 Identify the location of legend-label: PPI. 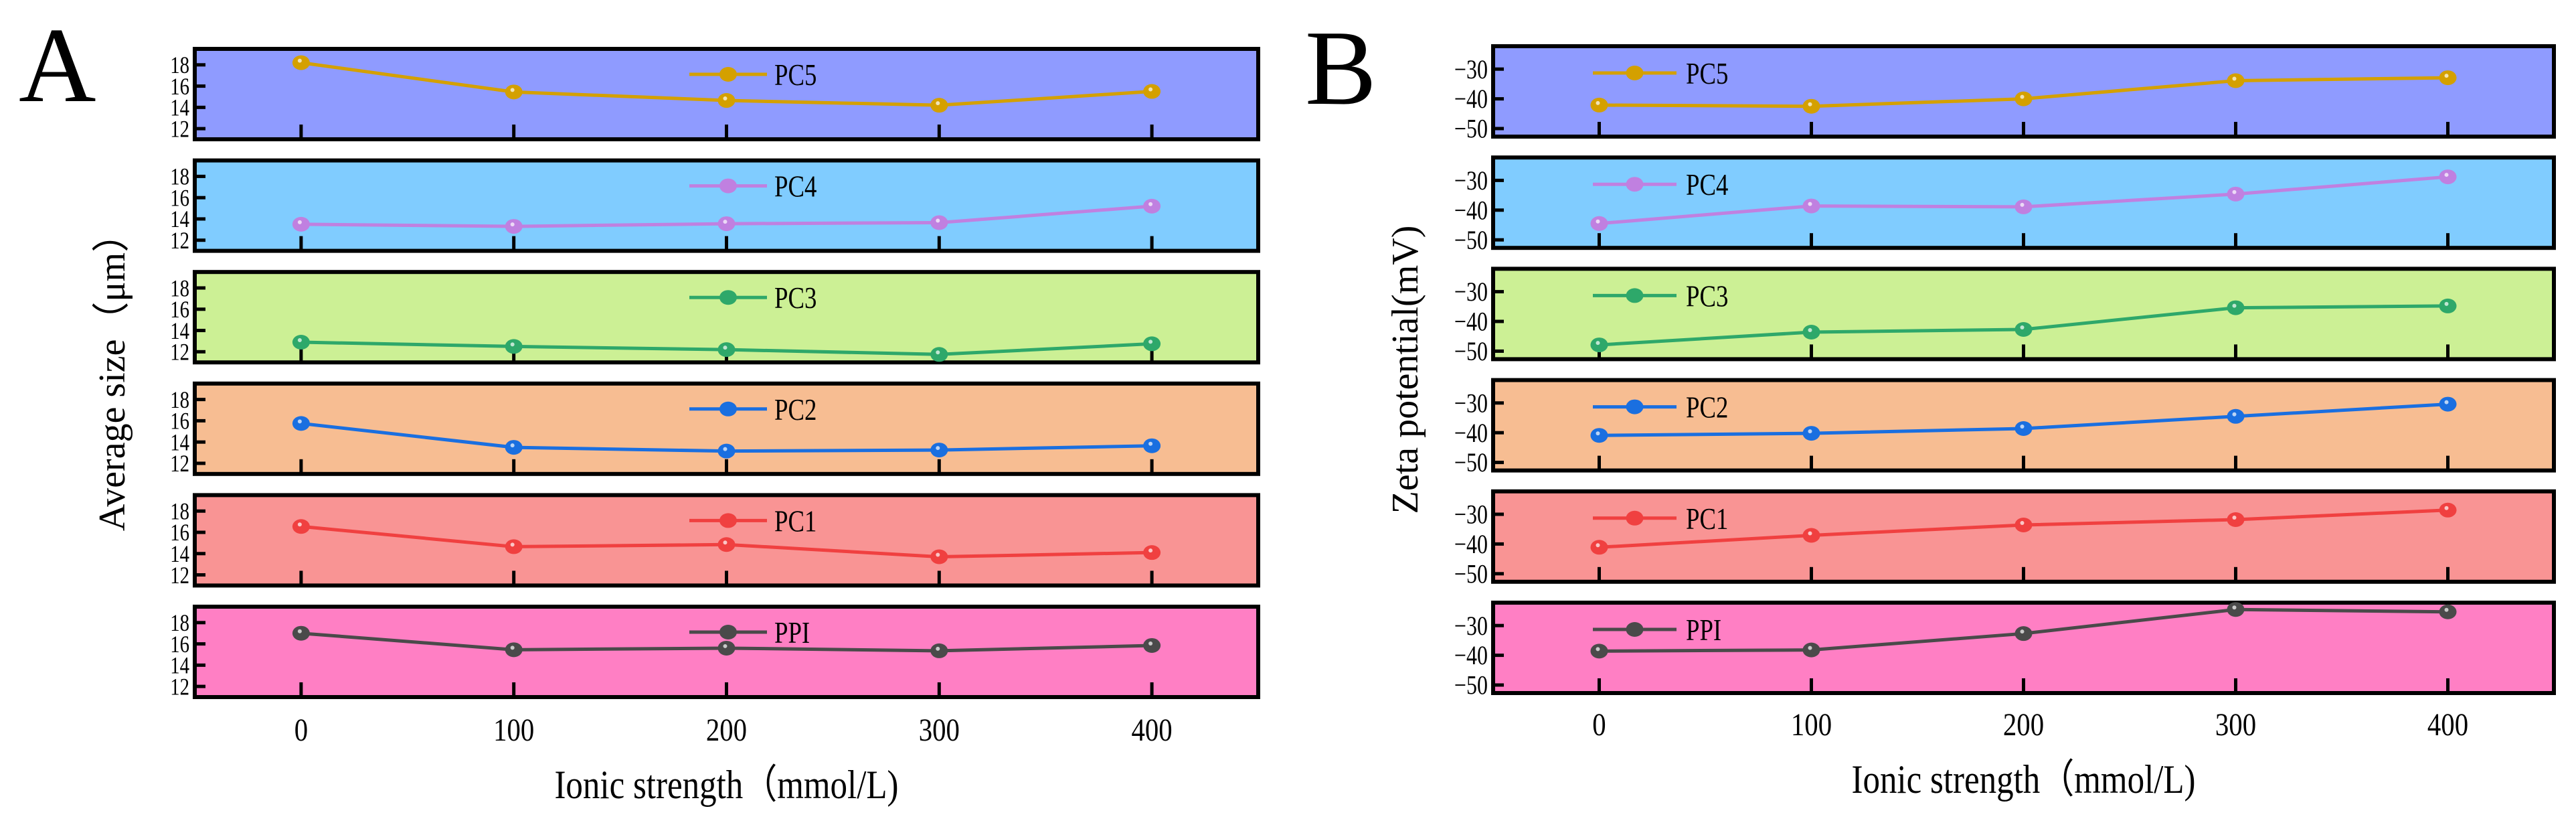
(792, 633).